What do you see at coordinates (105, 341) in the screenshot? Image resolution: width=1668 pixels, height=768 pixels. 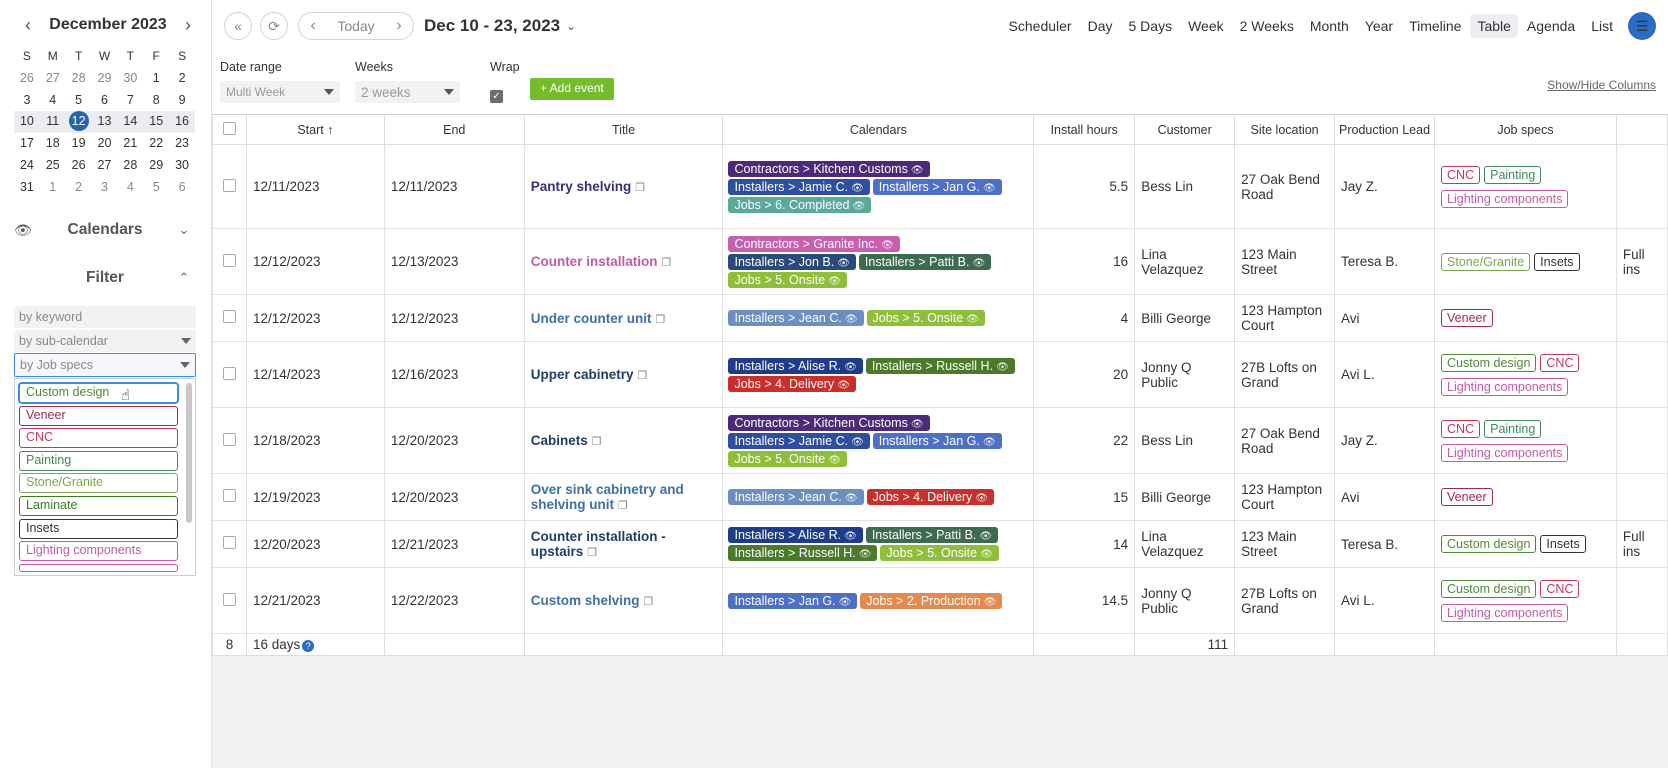 I see `subcalendar-filter-select: by sub-calendar` at bounding box center [105, 341].